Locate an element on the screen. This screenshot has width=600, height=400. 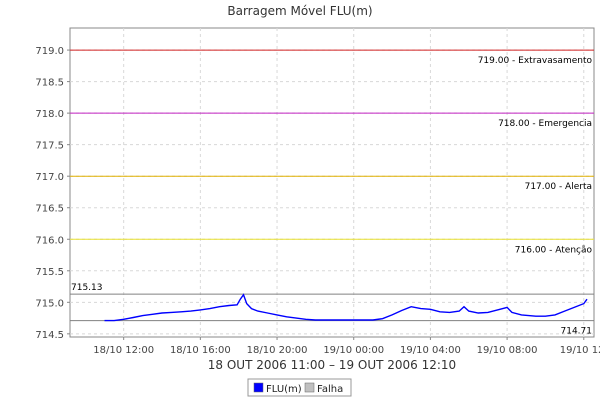
x-tick-label: 18/10 16:00 is located at coordinates (200, 350).